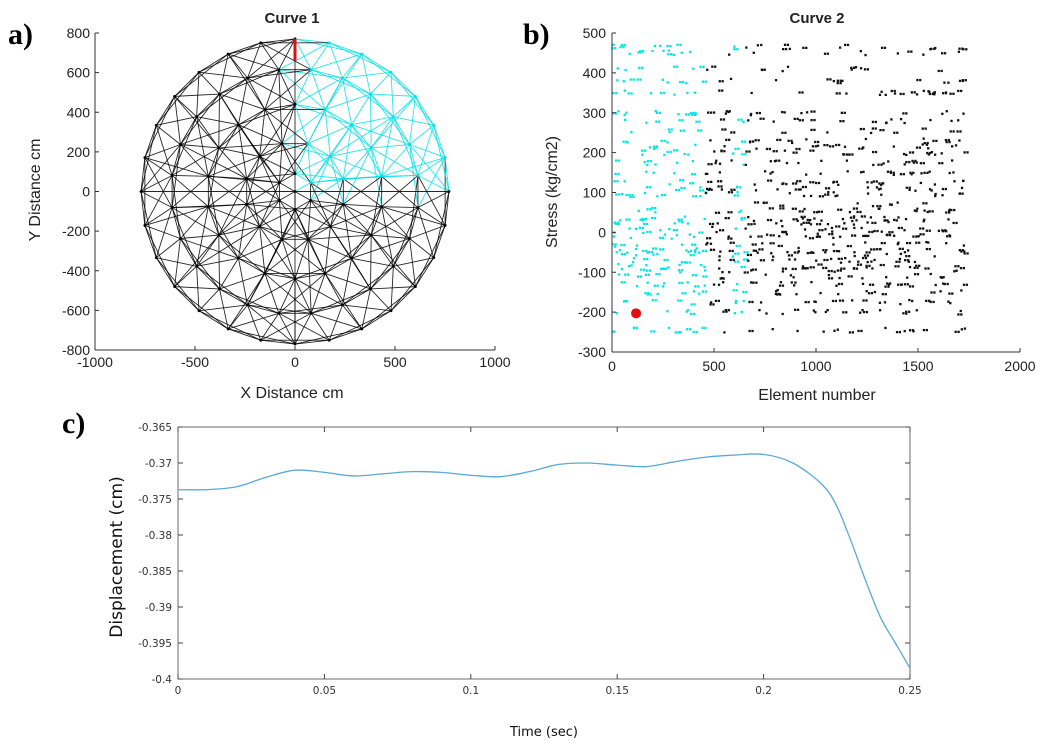  I want to click on panel-c-ytick-label: -0.375, so click(155, 500).